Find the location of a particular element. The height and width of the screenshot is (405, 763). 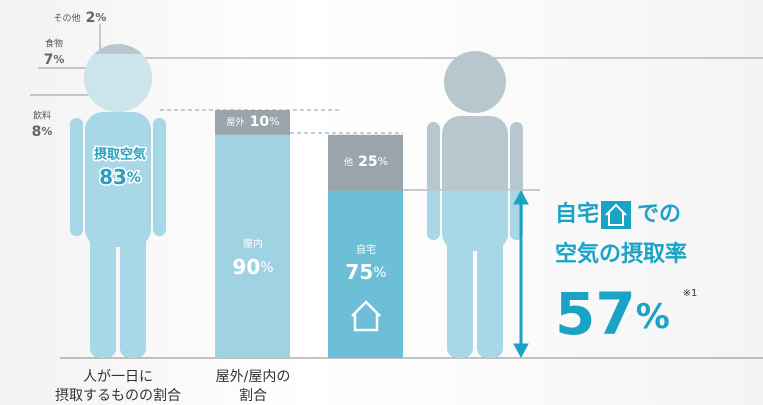

label: 食物 is located at coordinates (54, 44).